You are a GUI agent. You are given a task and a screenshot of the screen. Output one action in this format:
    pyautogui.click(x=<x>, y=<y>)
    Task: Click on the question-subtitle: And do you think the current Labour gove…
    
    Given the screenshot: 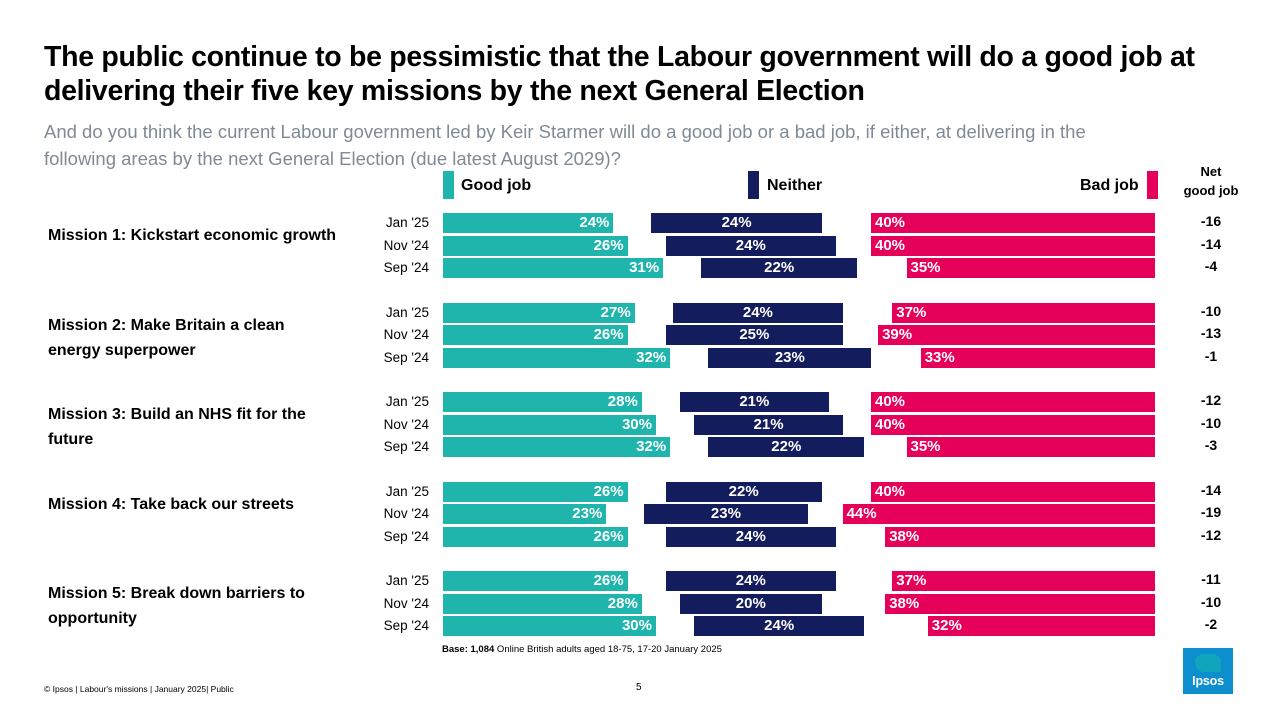 What is the action you would take?
    pyautogui.click(x=565, y=145)
    